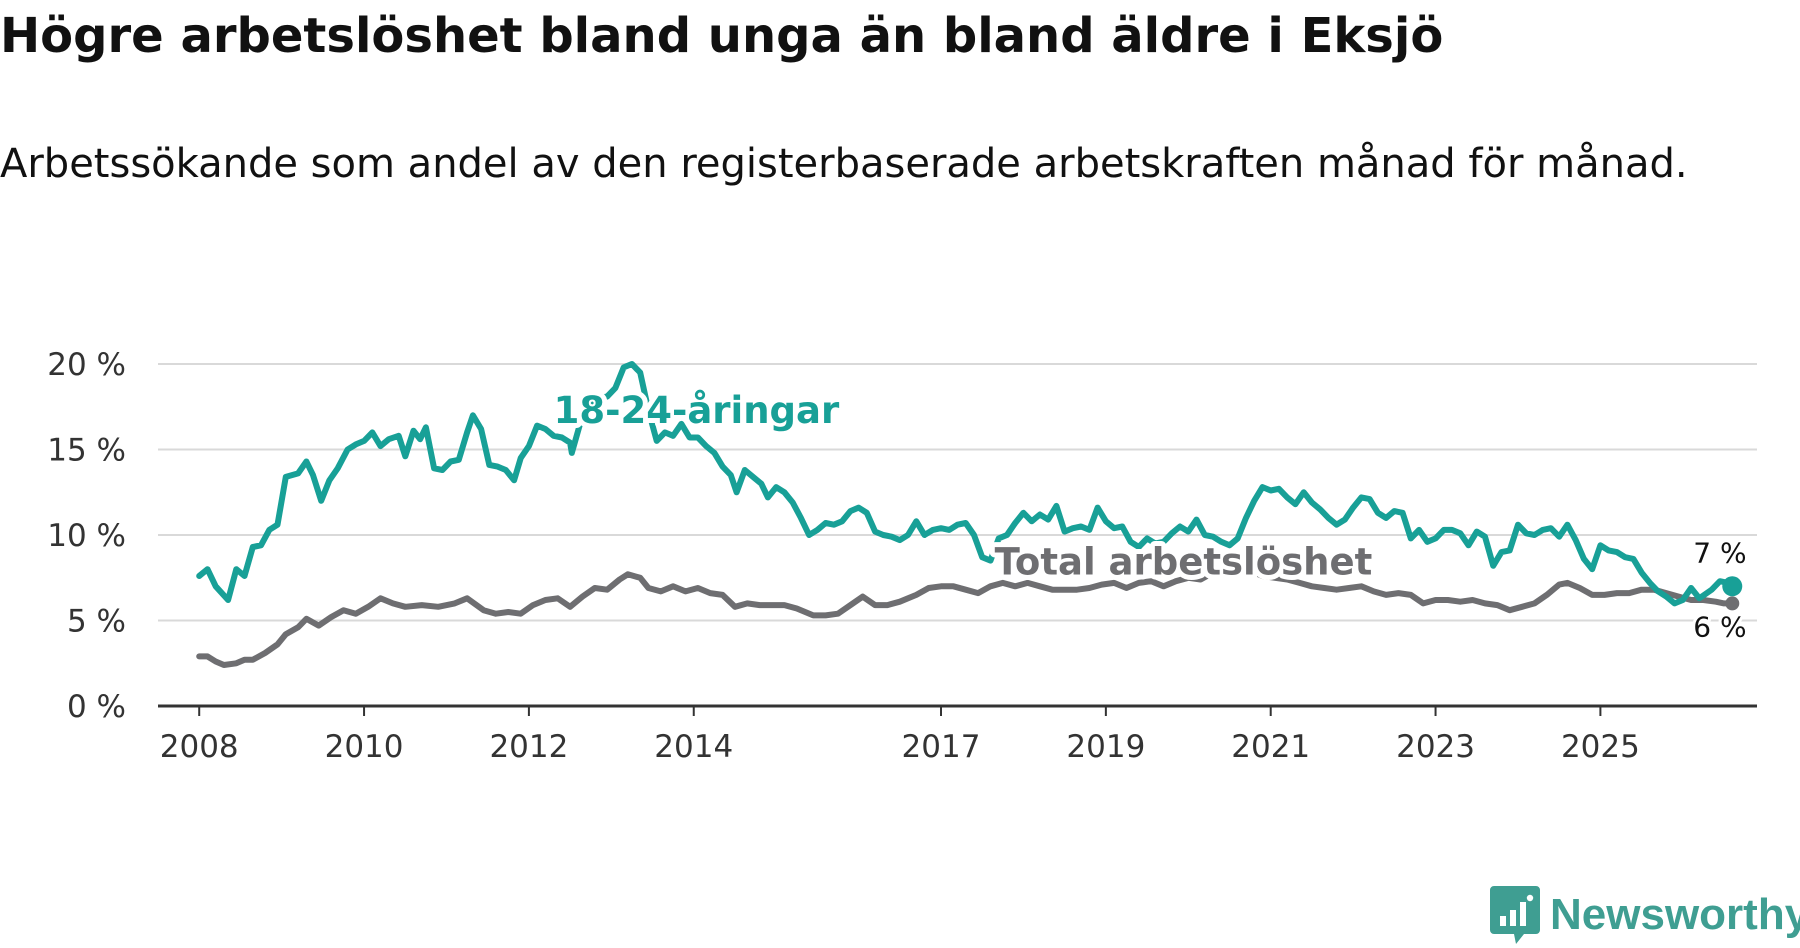  I want to click on newsworthy-logo: Newsworthy, so click(1645, 915).